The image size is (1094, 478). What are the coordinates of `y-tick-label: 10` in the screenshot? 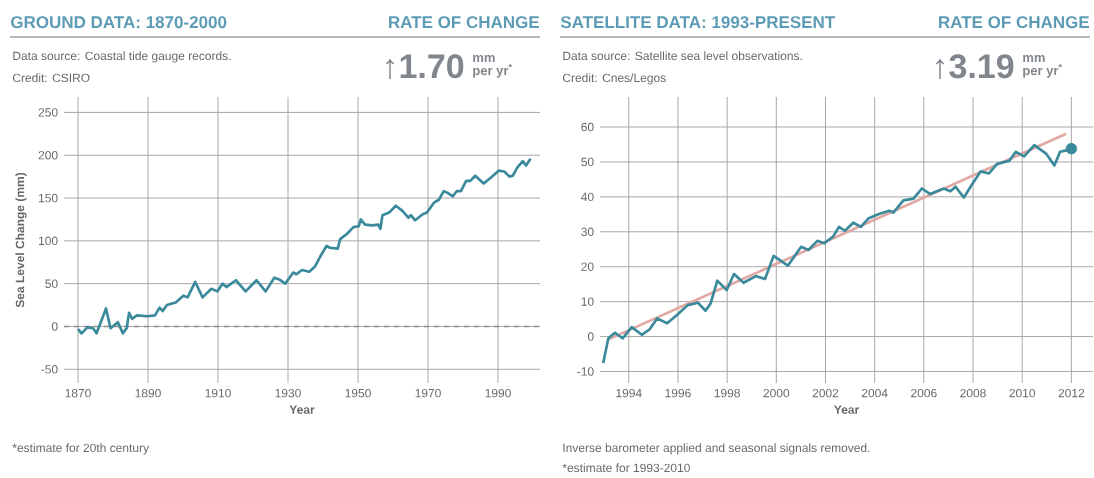 It's located at (587, 301).